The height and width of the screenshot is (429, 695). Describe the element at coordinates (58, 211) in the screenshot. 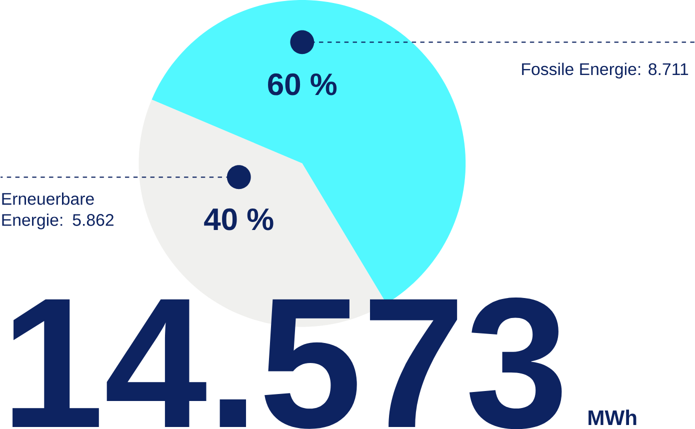

I see `slice-label: Erneuerbare Energie: 5.862` at that location.